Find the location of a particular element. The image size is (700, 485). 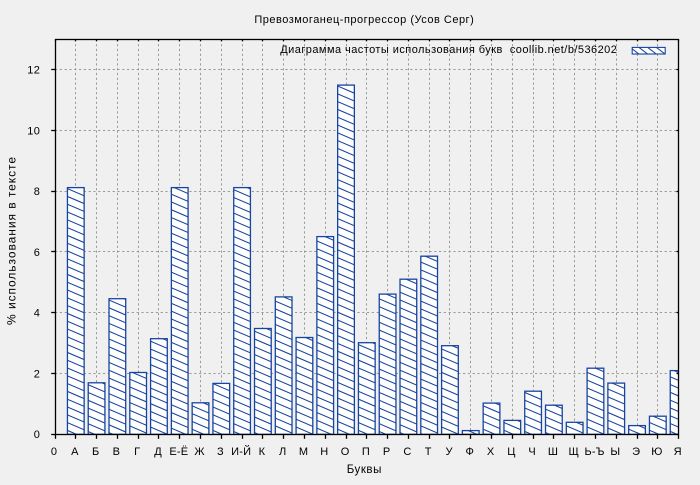

svg-text: 12 is located at coordinates (33, 70).